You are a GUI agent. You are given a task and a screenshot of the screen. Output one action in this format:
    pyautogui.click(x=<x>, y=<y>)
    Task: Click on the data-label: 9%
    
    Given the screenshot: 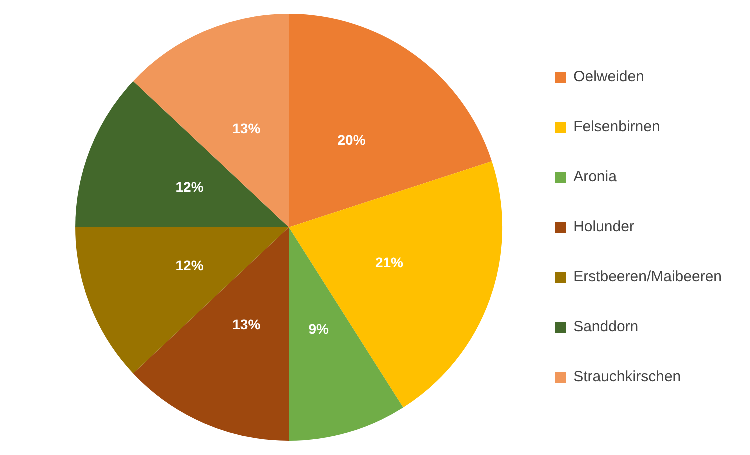 What is the action you would take?
    pyautogui.click(x=319, y=328)
    